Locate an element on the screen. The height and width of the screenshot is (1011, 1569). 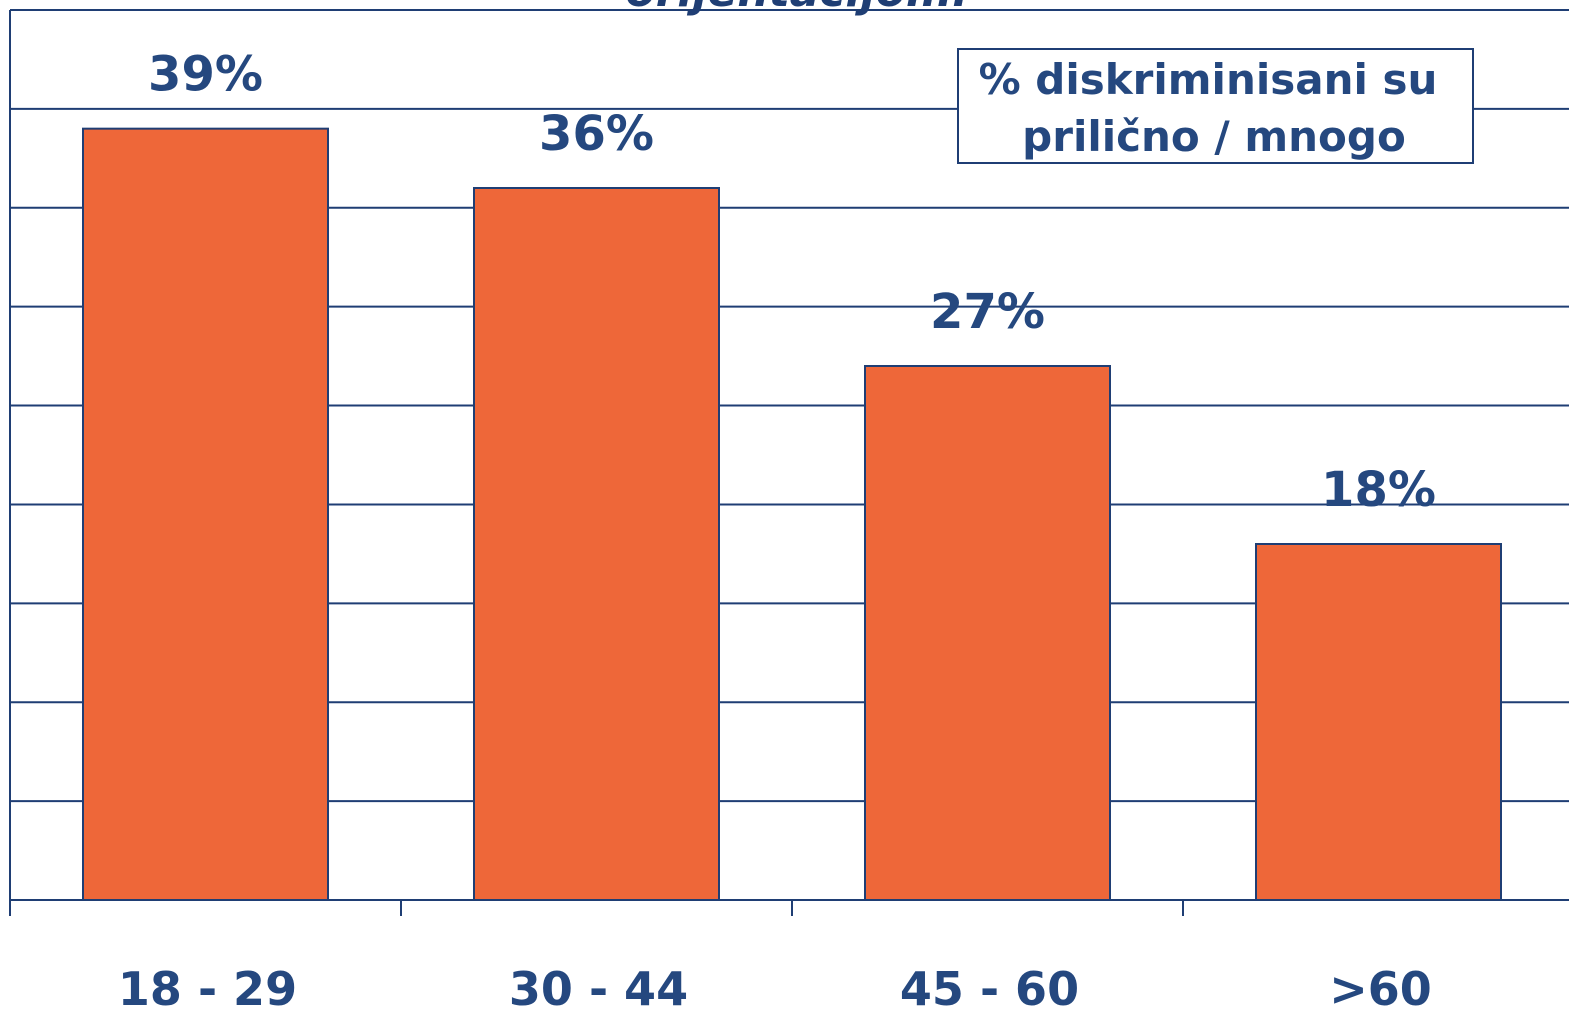
x-tick-label: 45 - 60 is located at coordinates (989, 986).